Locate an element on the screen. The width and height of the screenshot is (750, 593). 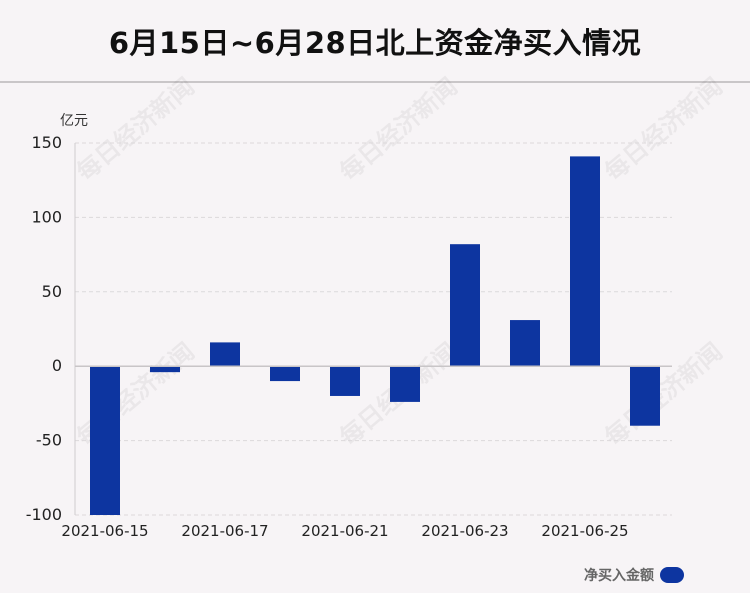
y-tick-label: 150 is located at coordinates (46, 142).